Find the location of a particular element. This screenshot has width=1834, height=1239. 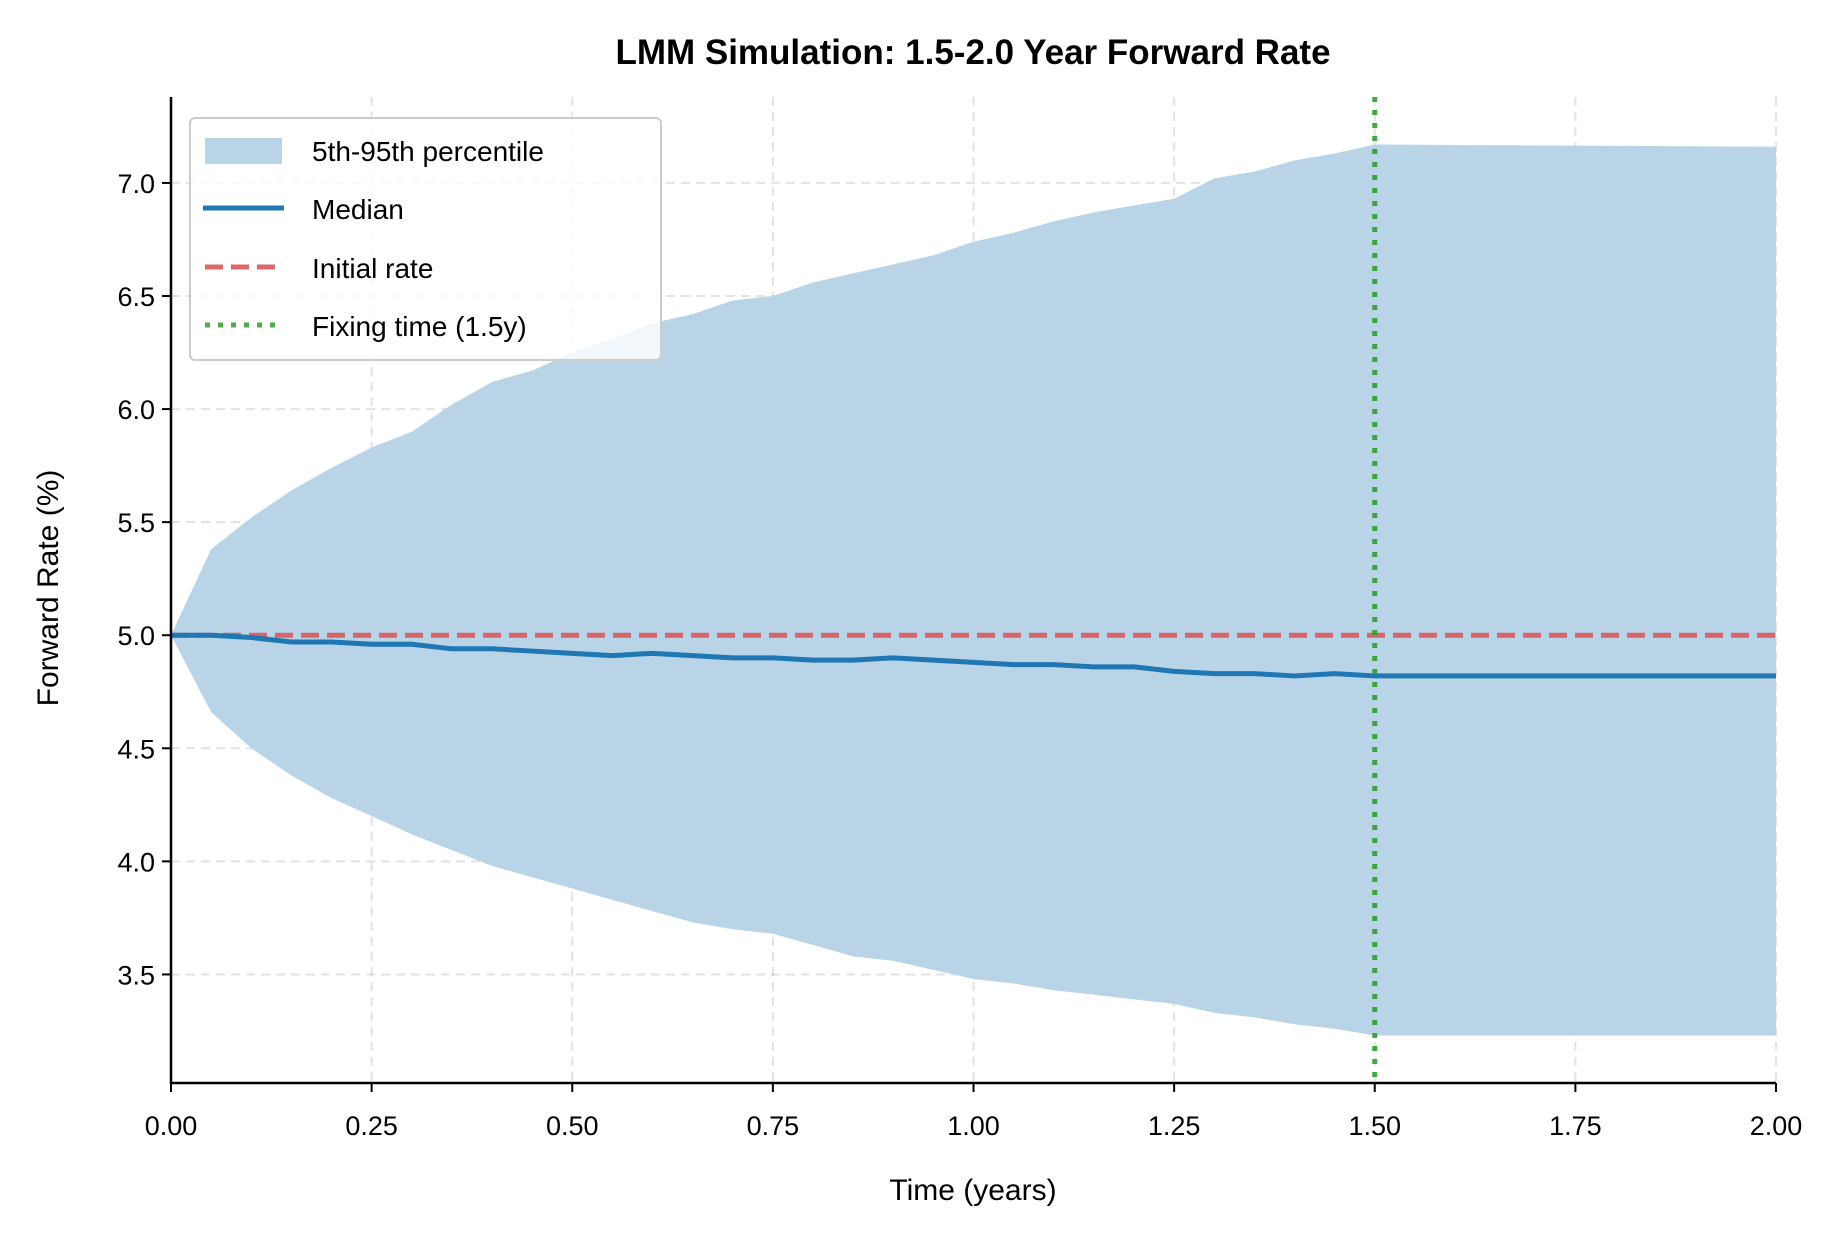

legend-frame is located at coordinates (425, 239).